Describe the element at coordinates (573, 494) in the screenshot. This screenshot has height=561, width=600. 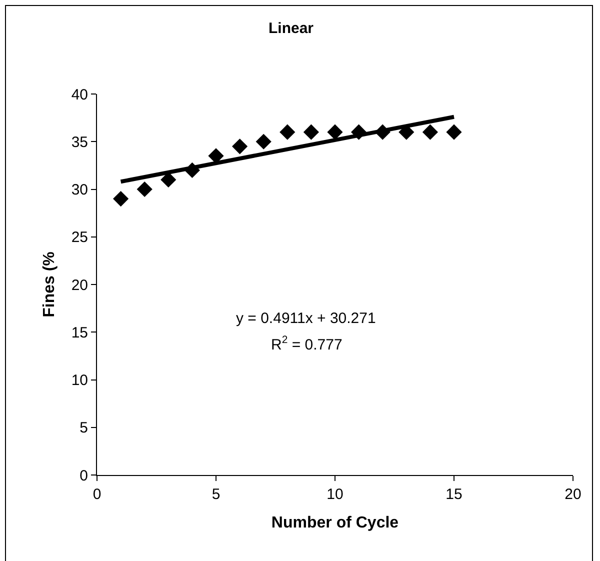
I see `x-tick-label: 20` at that location.